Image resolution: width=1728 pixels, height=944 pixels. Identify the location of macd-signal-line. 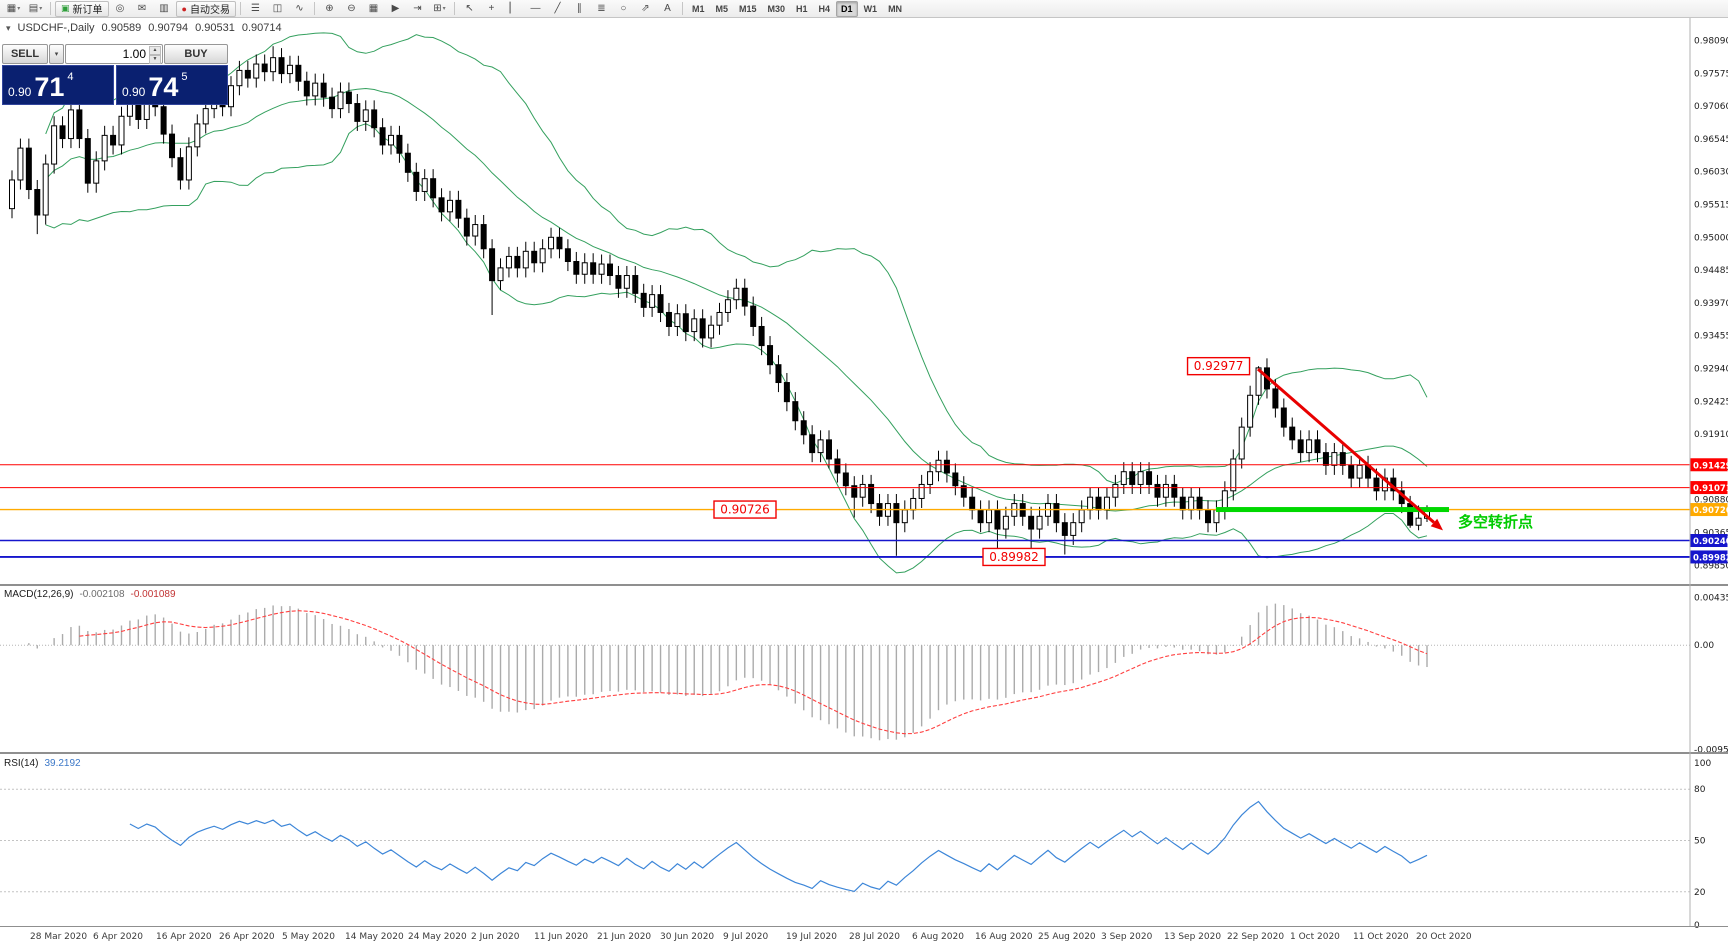
(753, 672).